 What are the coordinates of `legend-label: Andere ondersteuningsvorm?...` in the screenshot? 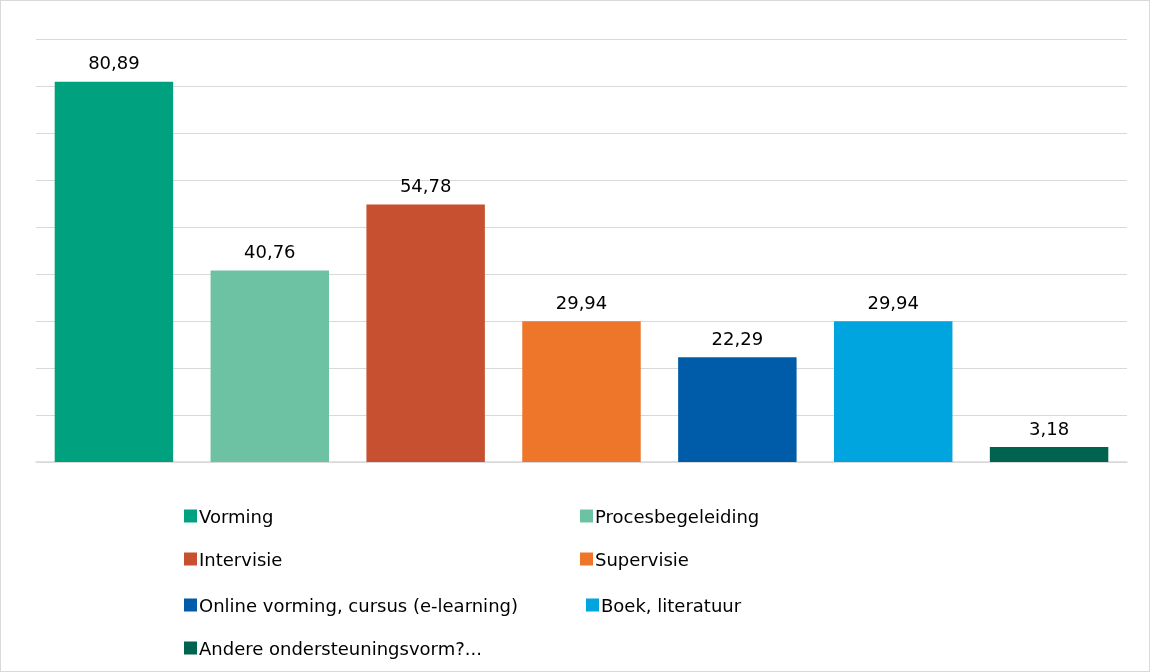 It's located at (340, 648).